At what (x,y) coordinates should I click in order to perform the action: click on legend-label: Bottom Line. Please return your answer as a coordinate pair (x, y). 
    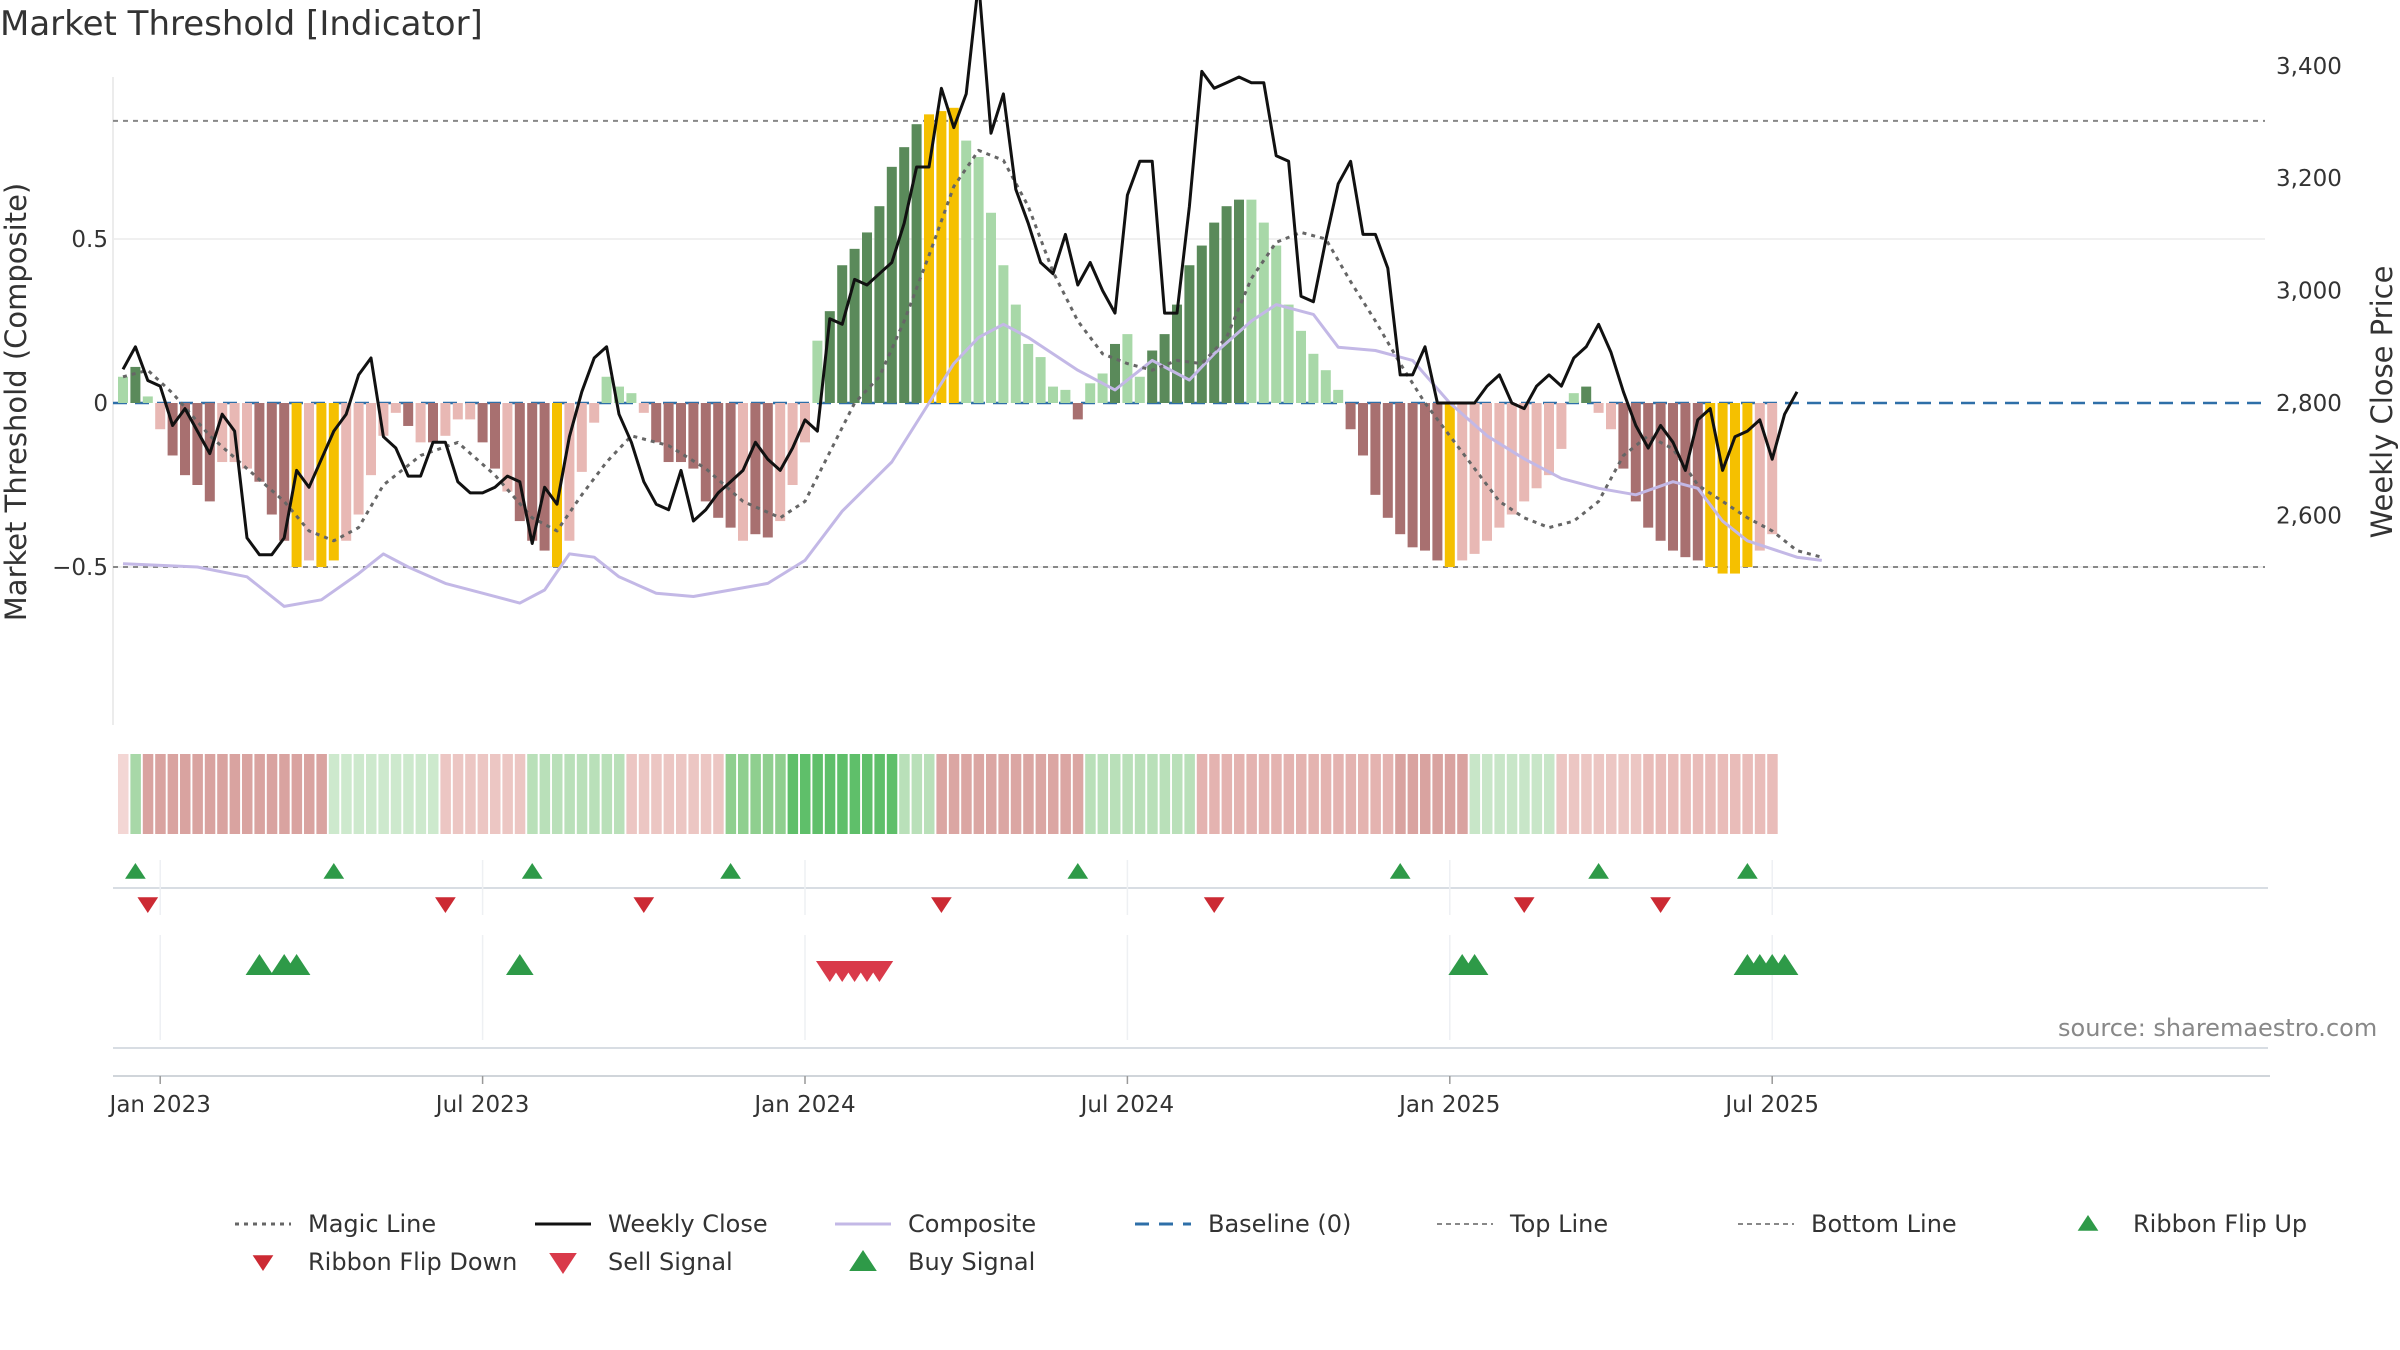
    Looking at the image, I should click on (1884, 1224).